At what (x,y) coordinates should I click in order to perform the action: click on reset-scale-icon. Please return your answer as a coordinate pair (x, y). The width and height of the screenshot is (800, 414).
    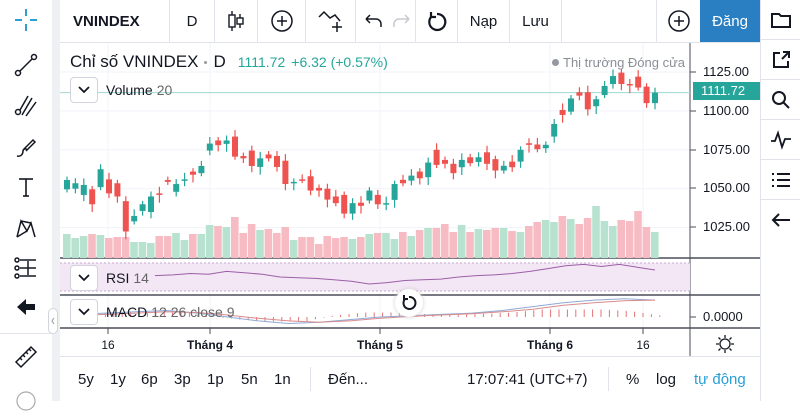
    Looking at the image, I should click on (409, 303).